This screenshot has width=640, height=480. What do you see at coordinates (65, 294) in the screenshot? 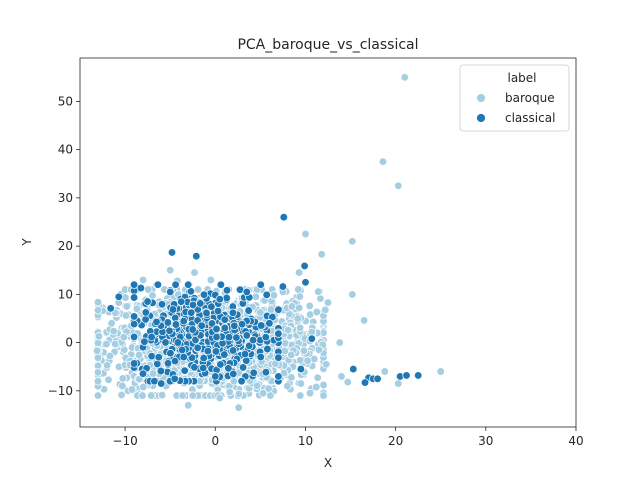
I see `y-tick-label: 10` at bounding box center [65, 294].